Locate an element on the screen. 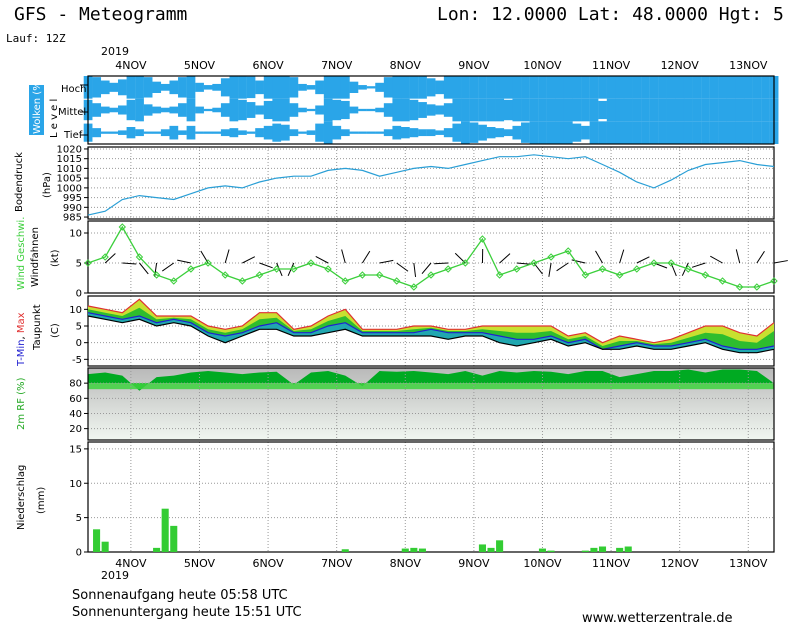 Image resolution: width=800 pixels, height=625 pixels. y-tick-label: 80 is located at coordinates (75, 384).